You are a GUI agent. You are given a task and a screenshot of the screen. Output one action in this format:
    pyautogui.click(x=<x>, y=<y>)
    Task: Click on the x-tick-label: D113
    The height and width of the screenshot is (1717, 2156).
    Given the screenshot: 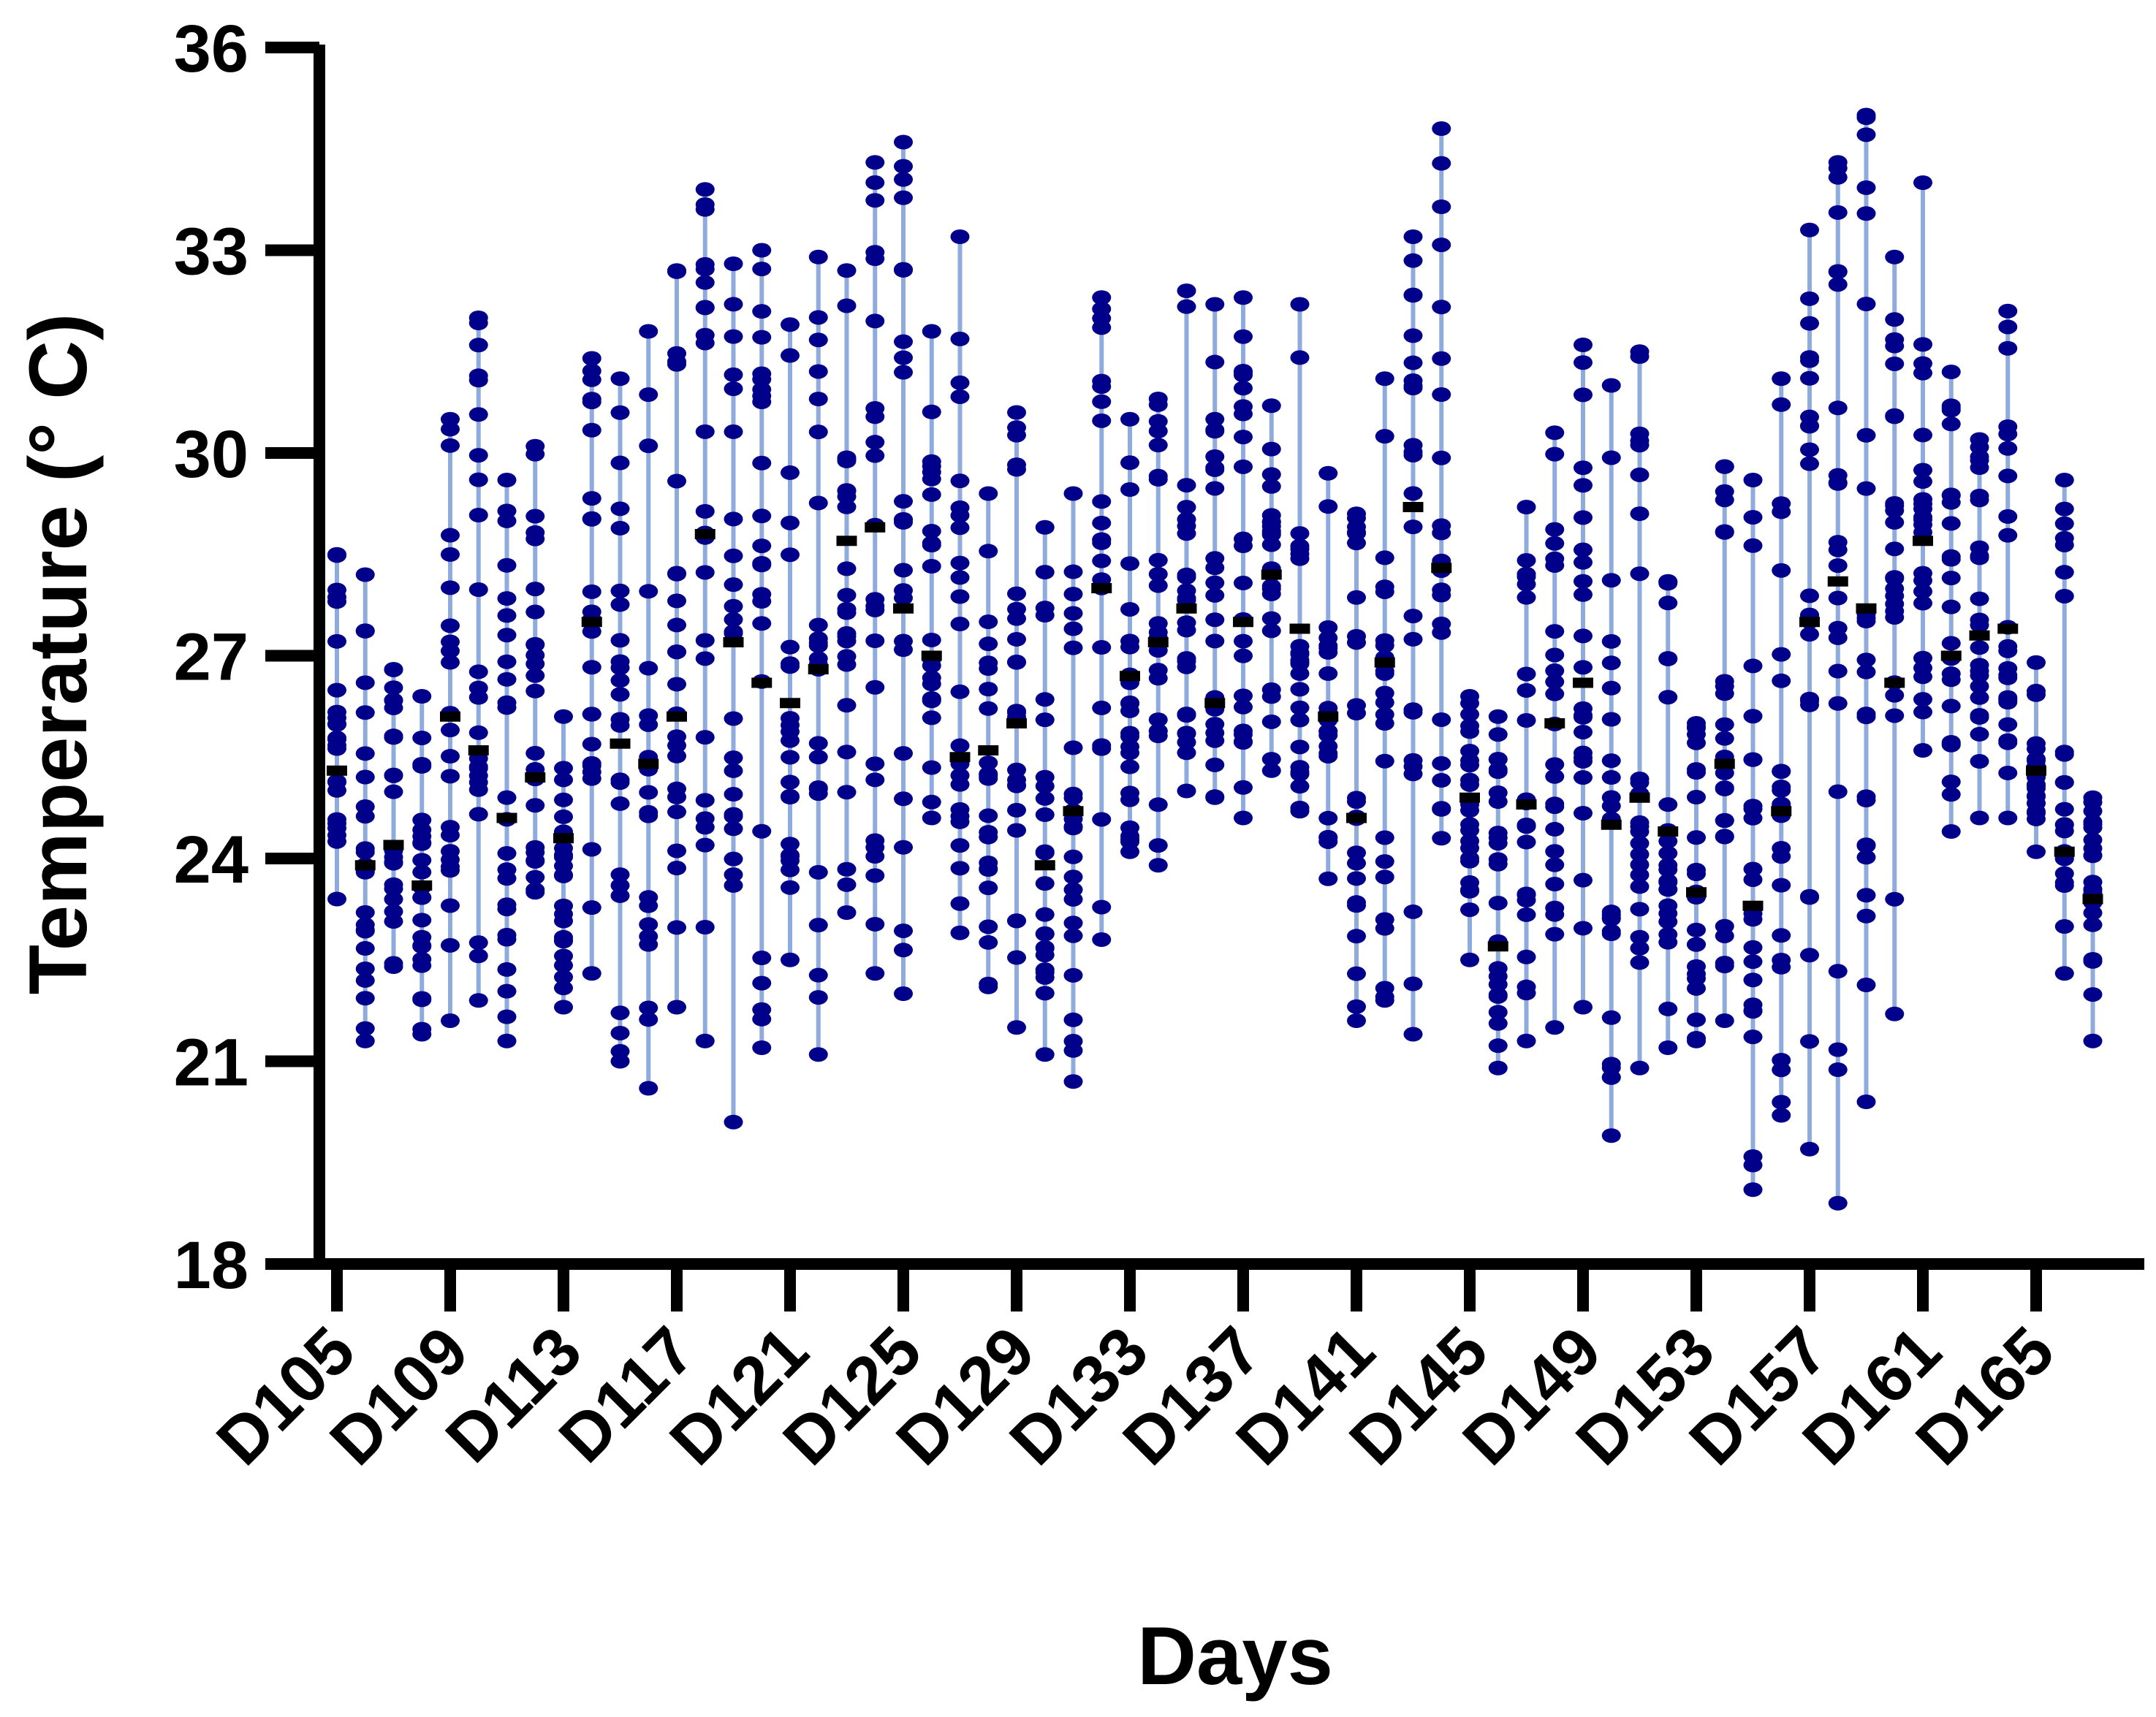 What is the action you would take?
    pyautogui.click(x=514, y=1395)
    